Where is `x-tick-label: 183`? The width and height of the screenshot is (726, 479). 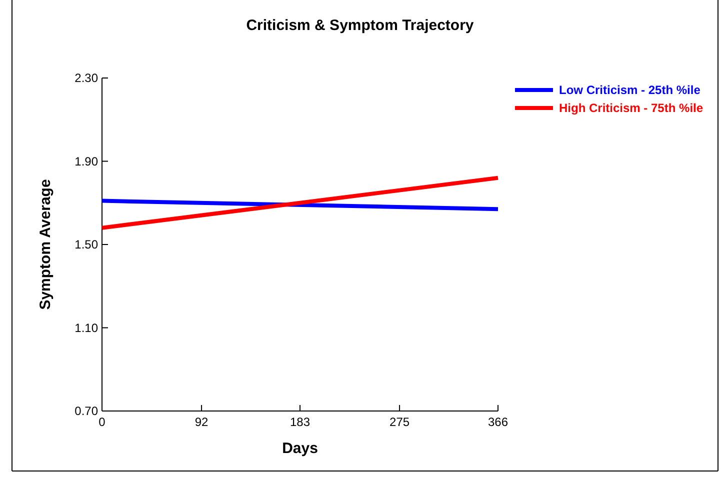
x-tick-label: 183 is located at coordinates (300, 422).